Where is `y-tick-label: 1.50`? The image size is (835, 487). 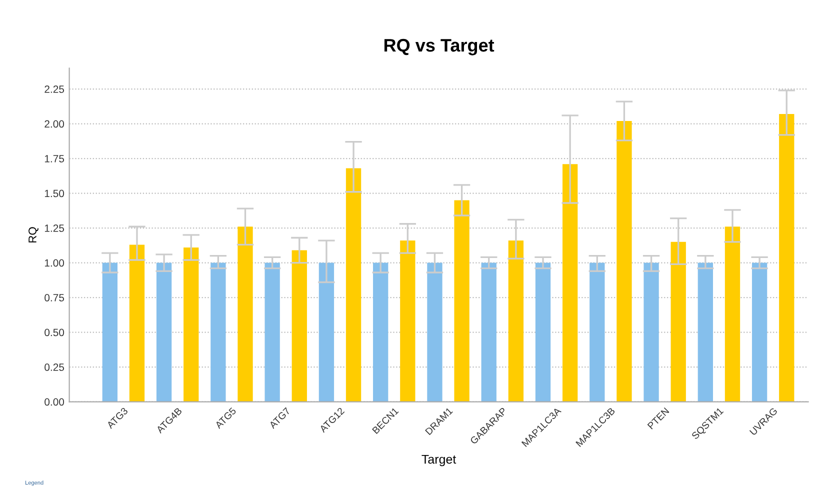
y-tick-label: 1.50 is located at coordinates (54, 194).